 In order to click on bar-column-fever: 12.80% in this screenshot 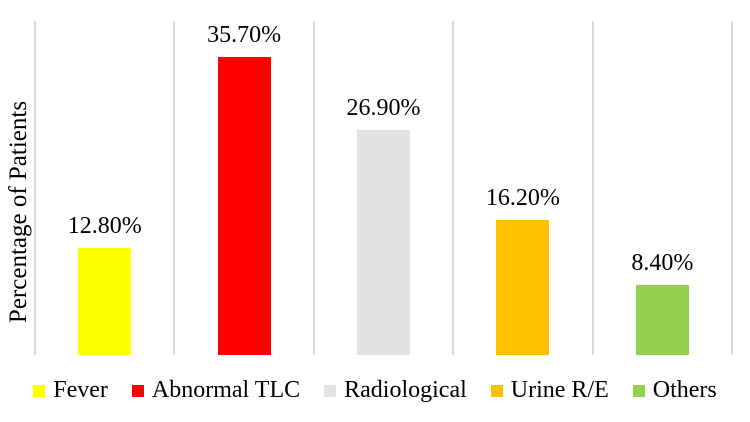, I will do `click(104, 188)`.